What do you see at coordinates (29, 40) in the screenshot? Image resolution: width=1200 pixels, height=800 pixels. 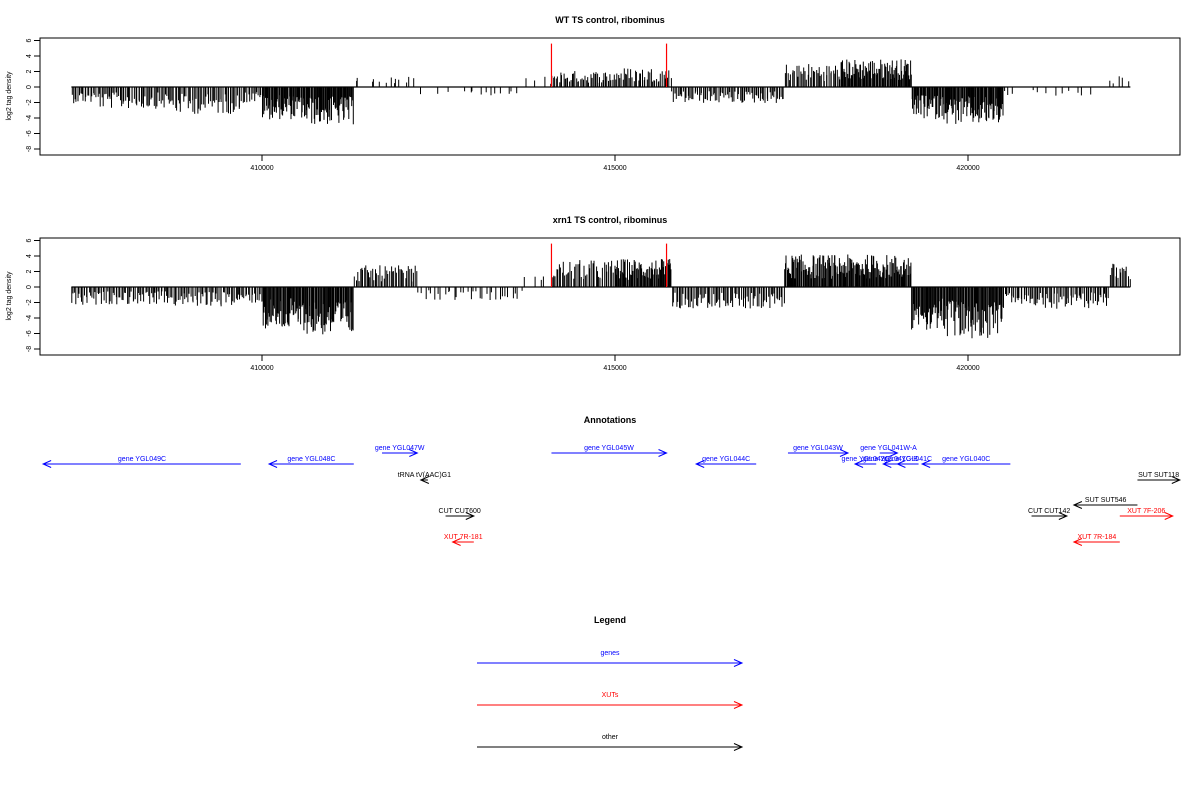 I see `wt-y-tick-label: 6` at bounding box center [29, 40].